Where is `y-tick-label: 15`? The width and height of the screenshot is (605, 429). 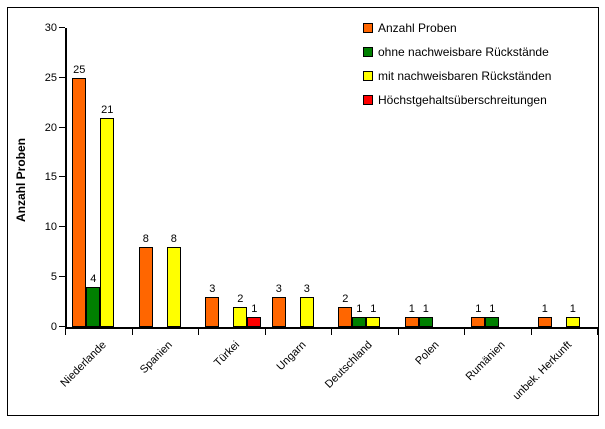 y-tick-label: 15 is located at coordinates (50, 177).